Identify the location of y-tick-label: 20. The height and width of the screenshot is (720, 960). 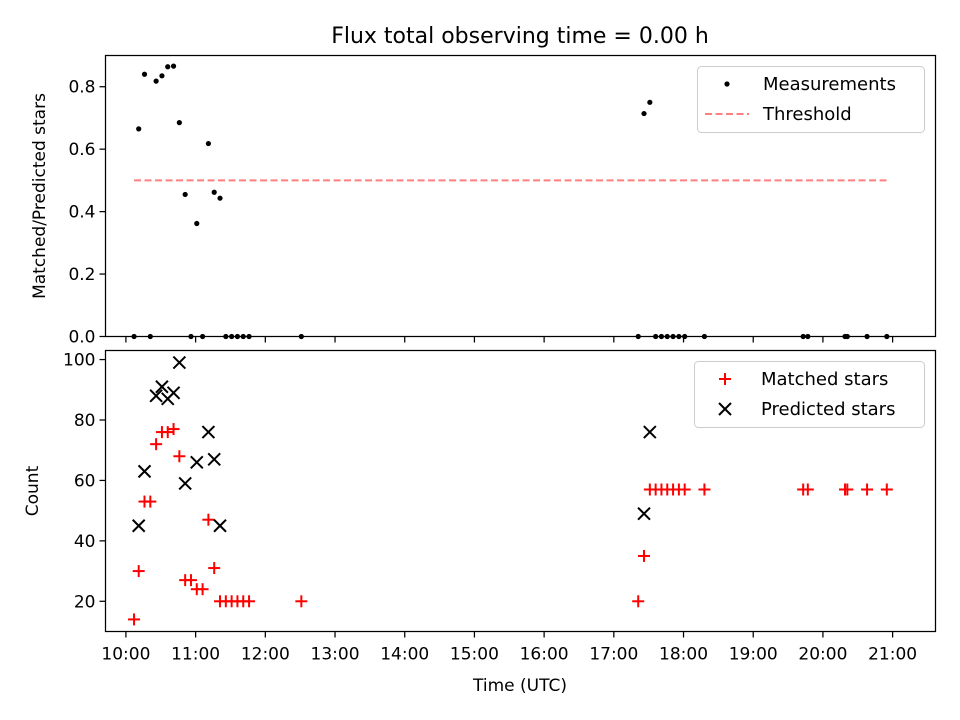
(85, 602).